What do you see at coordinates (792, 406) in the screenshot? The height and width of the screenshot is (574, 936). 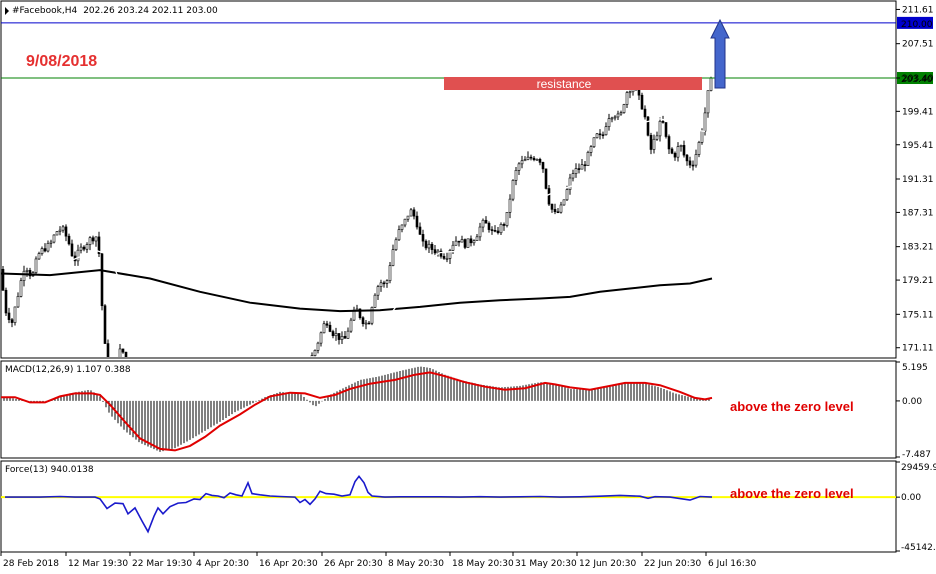 I see `macd-annotation: above the zero level` at bounding box center [792, 406].